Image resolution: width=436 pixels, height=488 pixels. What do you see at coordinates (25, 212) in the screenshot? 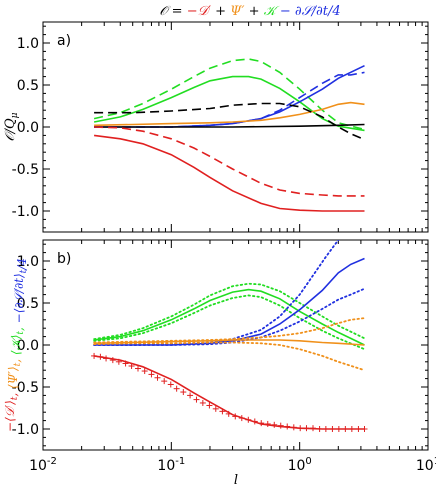
I see `ytick-label-a-0: -1.0` at bounding box center [25, 212].